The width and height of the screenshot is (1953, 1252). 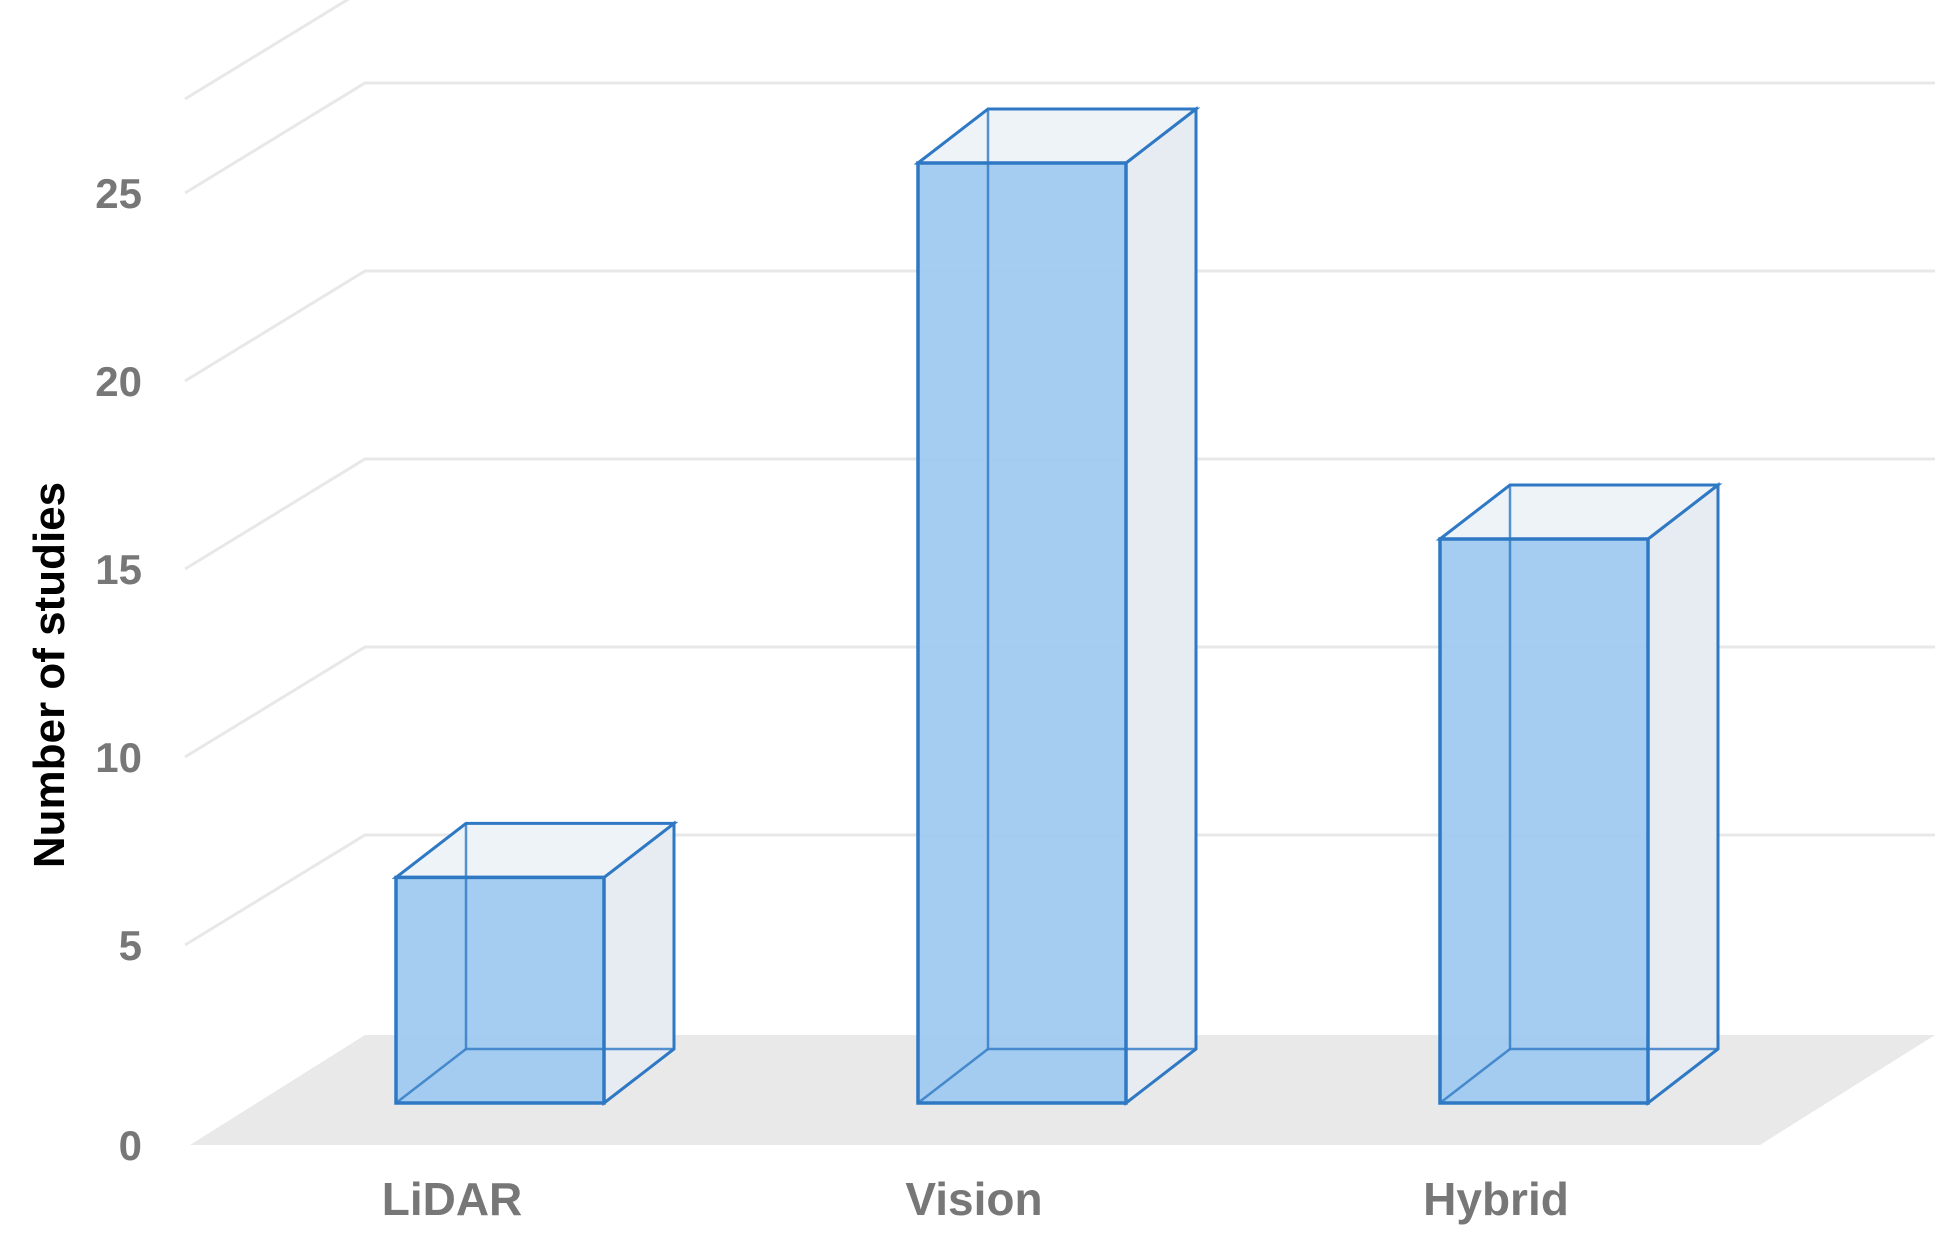 I want to click on y-axis-ticks: 0 5 10 15 20 25, so click(x=118, y=669).